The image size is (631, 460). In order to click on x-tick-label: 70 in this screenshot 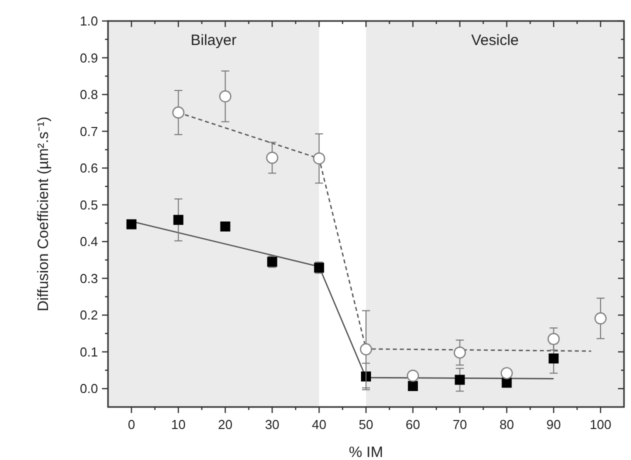, I will do `click(460, 424)`.